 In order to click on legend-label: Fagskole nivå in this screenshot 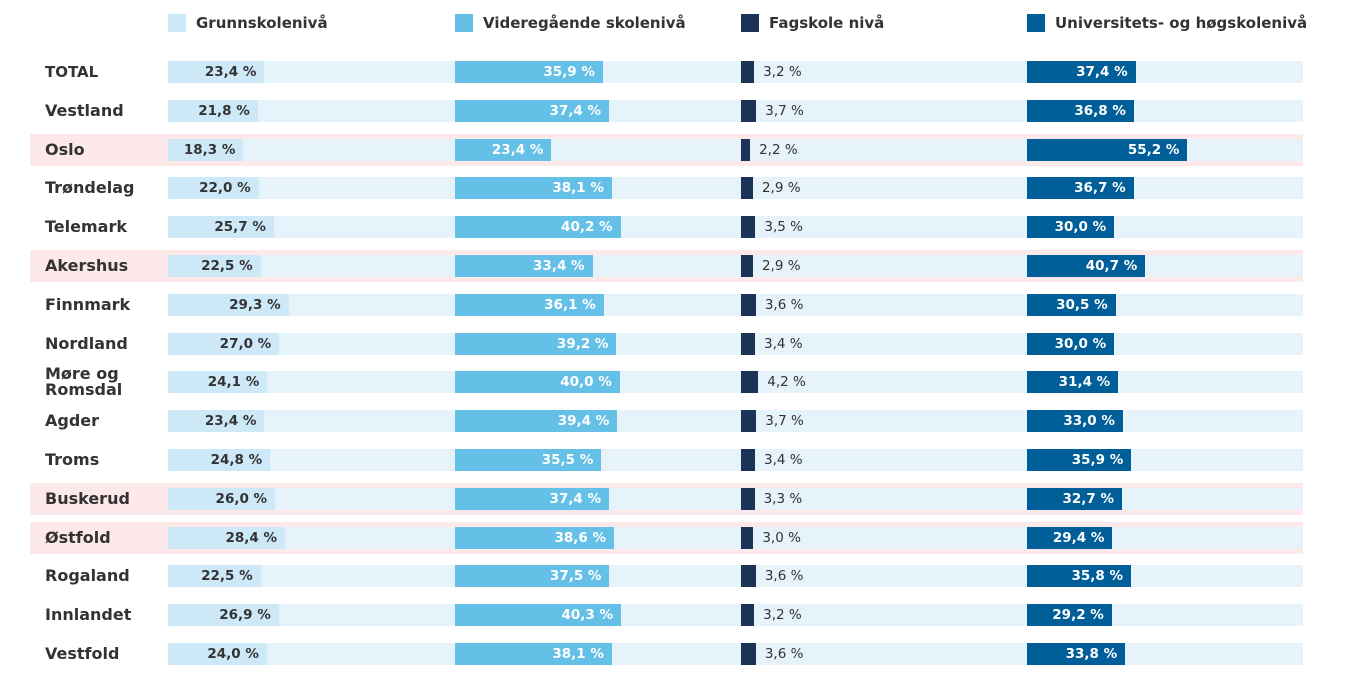, I will do `click(827, 23)`.